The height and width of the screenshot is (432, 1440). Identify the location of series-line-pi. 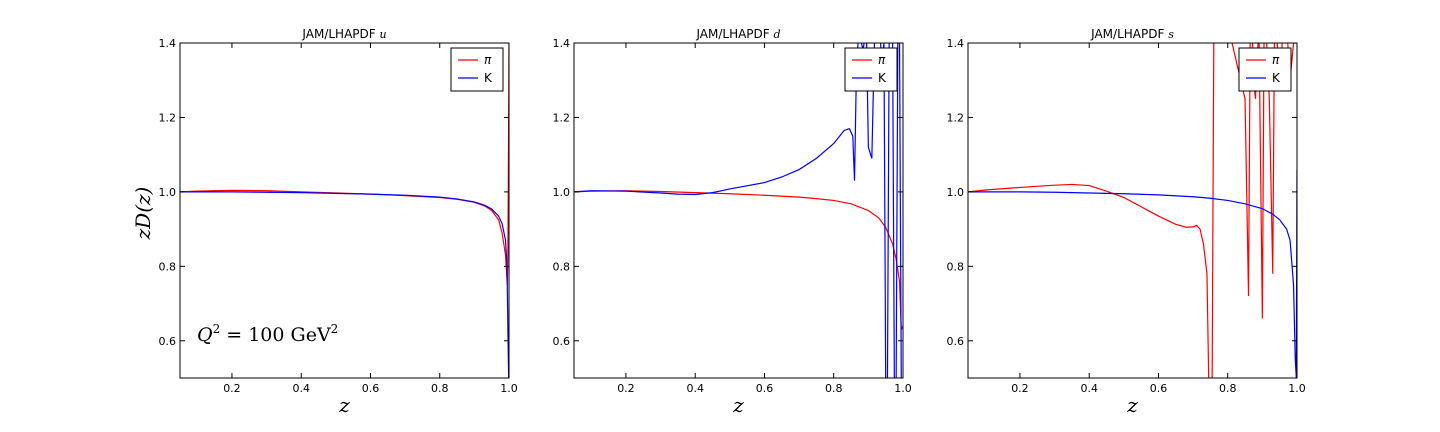
(738, 260).